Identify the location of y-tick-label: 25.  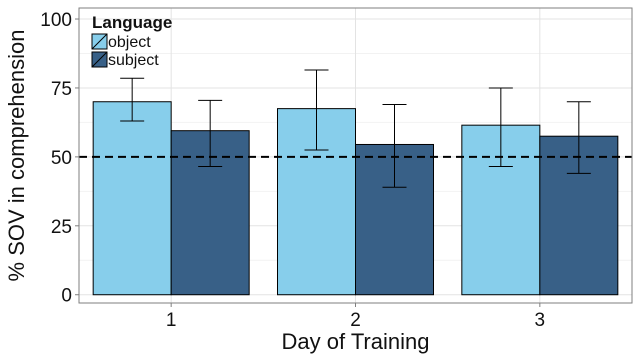
(61, 227).